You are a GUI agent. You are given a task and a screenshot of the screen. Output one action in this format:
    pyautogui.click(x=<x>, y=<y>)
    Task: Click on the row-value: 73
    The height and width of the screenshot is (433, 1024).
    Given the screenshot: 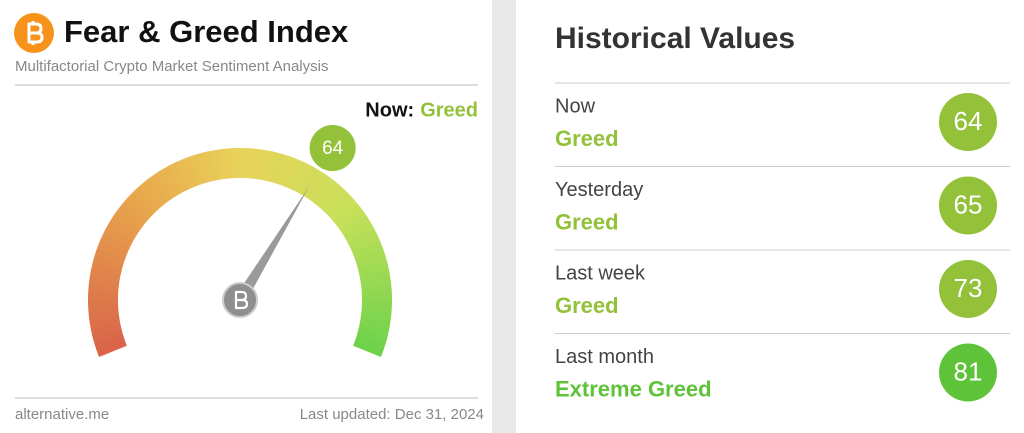 What is the action you would take?
    pyautogui.click(x=968, y=288)
    